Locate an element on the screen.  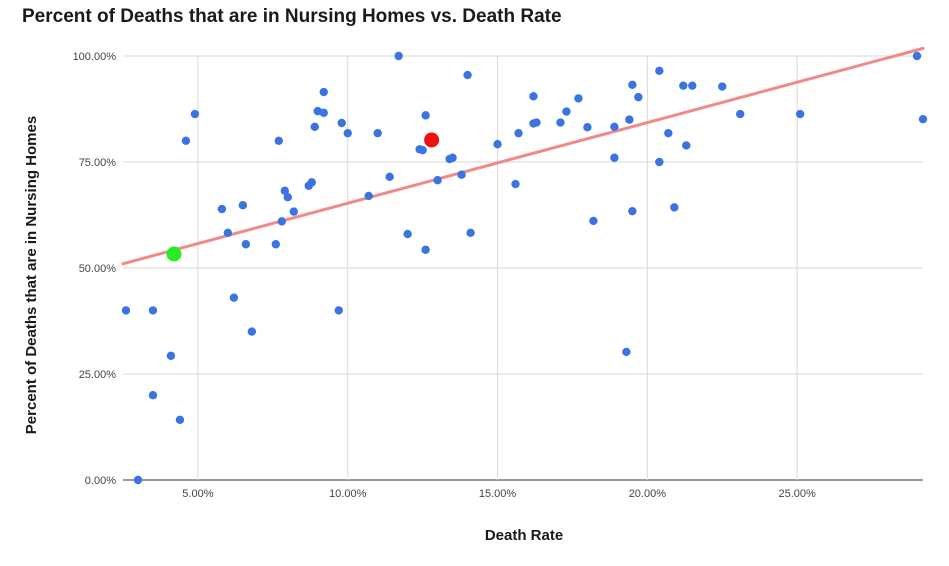
x-tick-label: 5.00% is located at coordinates (197, 494).